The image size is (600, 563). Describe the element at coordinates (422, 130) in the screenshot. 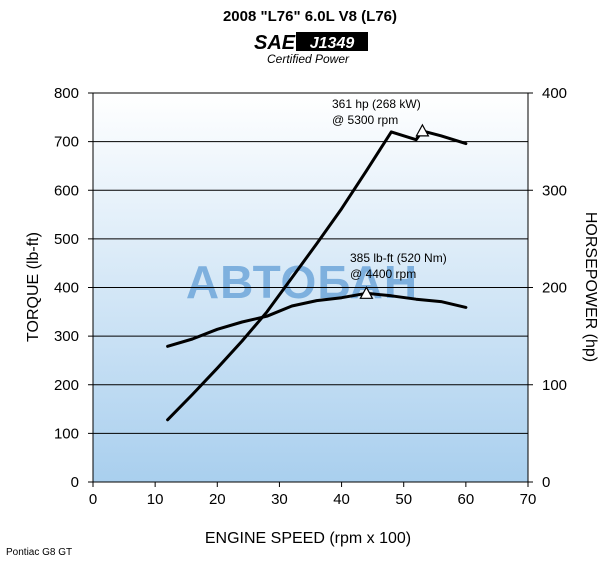

I see `horsepower-peak-marker` at that location.